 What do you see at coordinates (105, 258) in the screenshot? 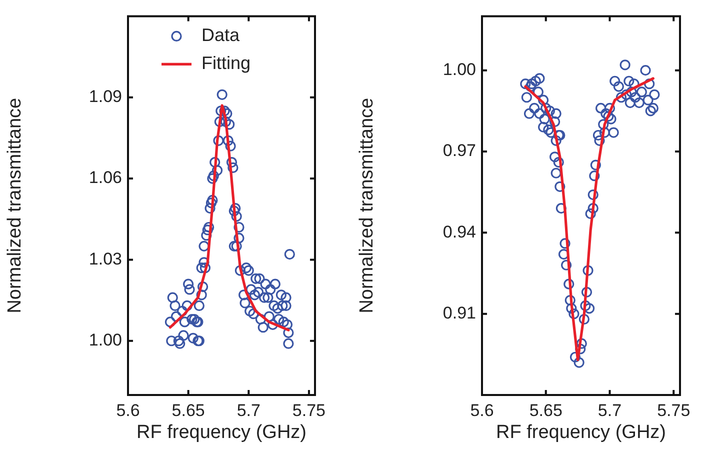
I see `y-tick-label: 1.03` at bounding box center [105, 258].